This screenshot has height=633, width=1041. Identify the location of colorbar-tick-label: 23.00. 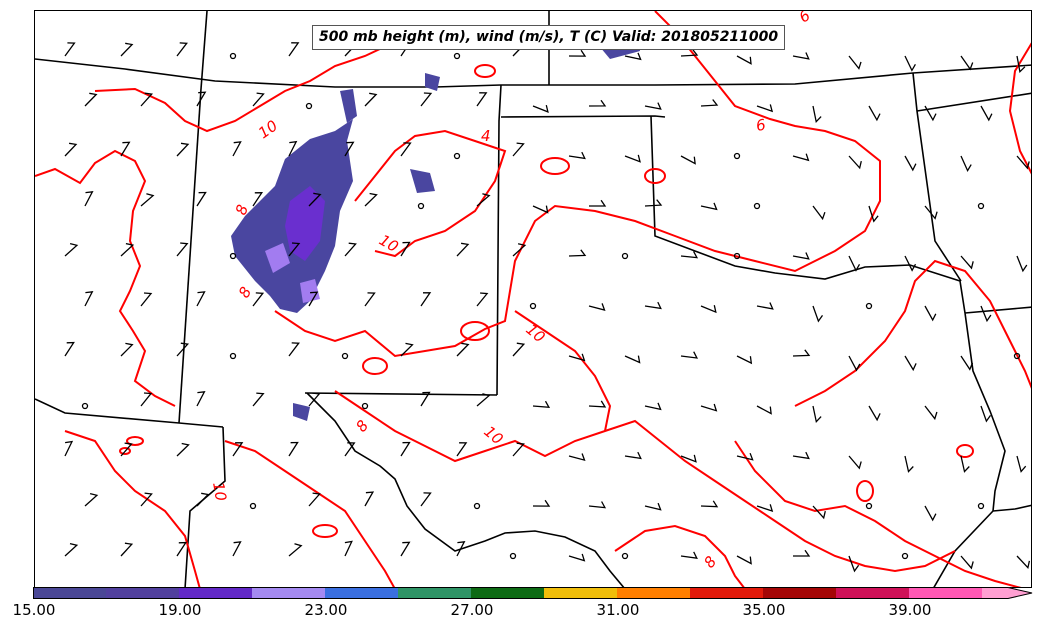
(326, 610).